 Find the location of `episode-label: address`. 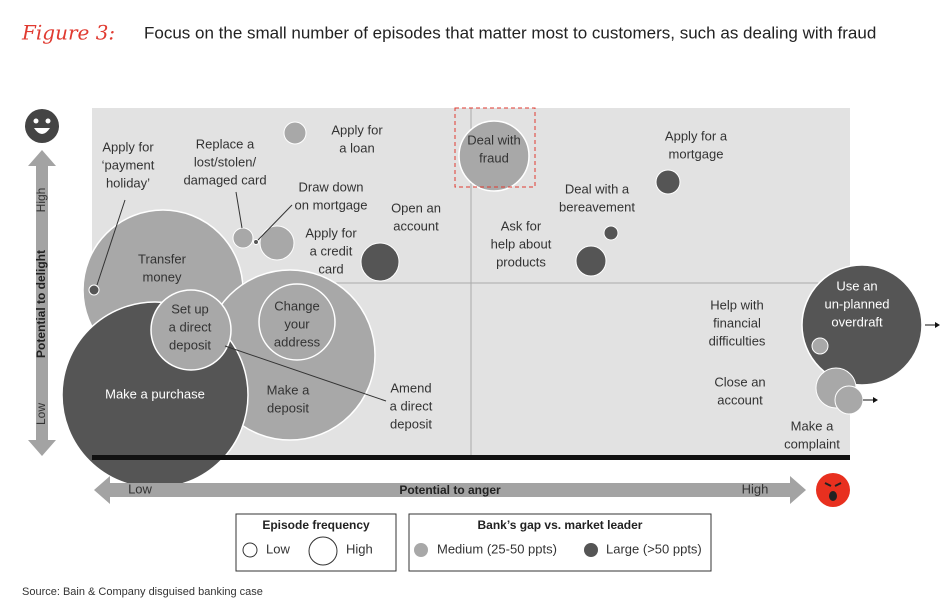

episode-label: address is located at coordinates (297, 341).